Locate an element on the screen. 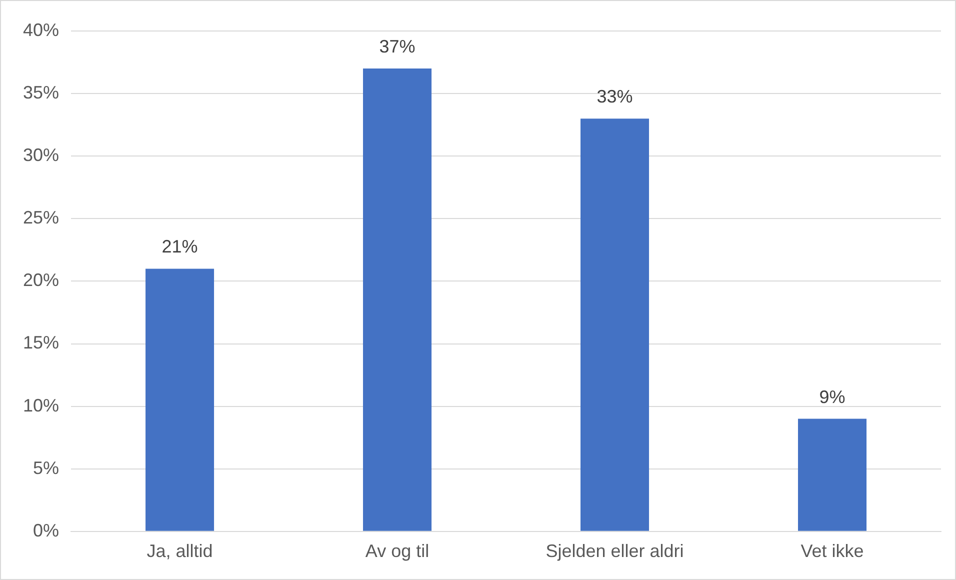 This screenshot has height=580, width=956. x-tick-label: Av og til is located at coordinates (397, 551).